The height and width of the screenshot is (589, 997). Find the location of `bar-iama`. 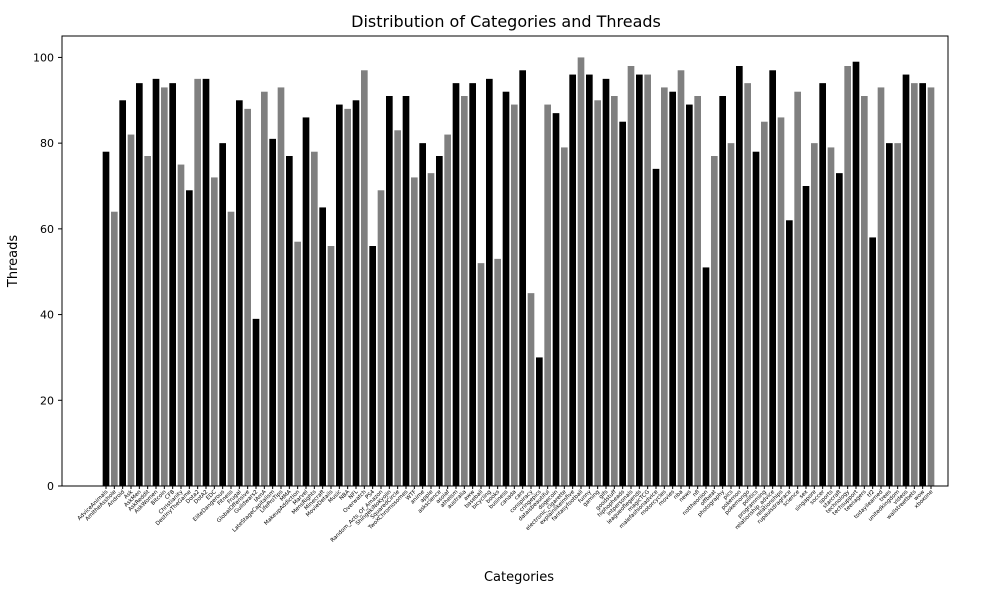

bar-iama is located at coordinates (264, 289).